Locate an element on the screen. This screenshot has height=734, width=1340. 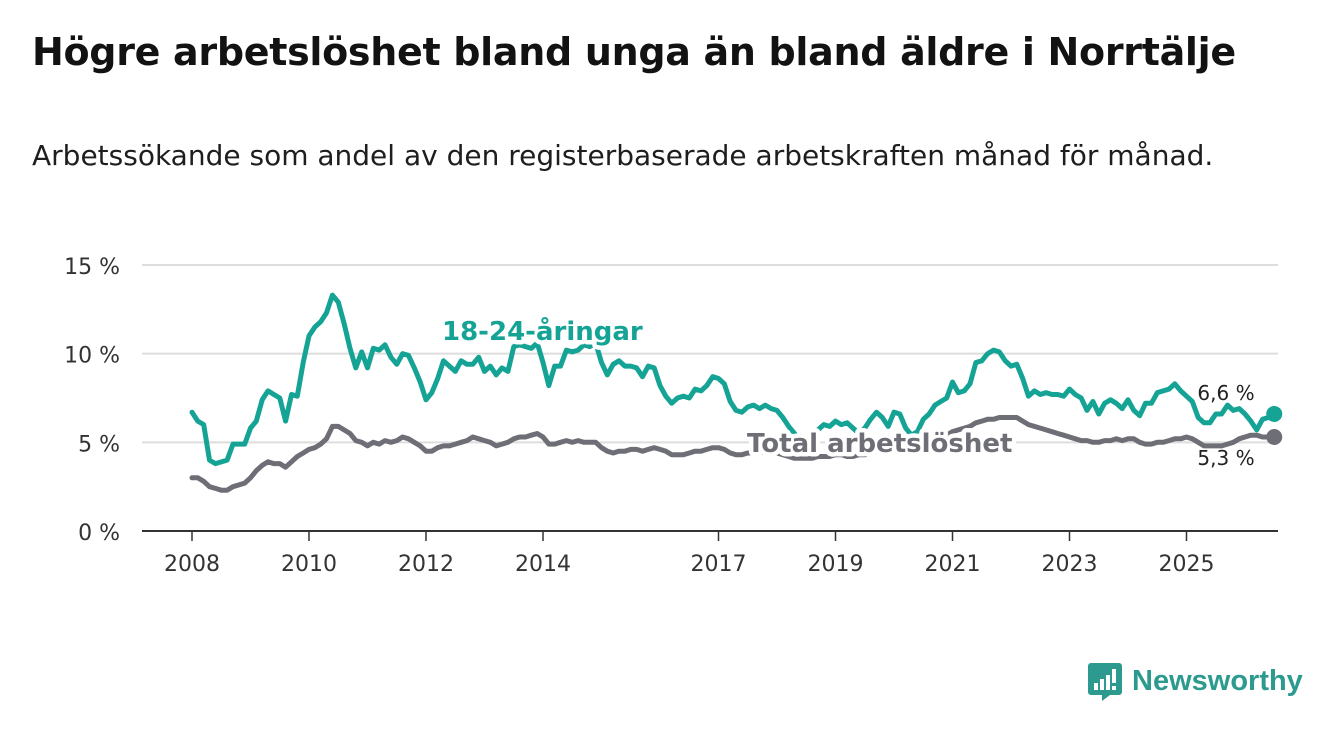
y-tick-label: 0 % is located at coordinates (99, 533).